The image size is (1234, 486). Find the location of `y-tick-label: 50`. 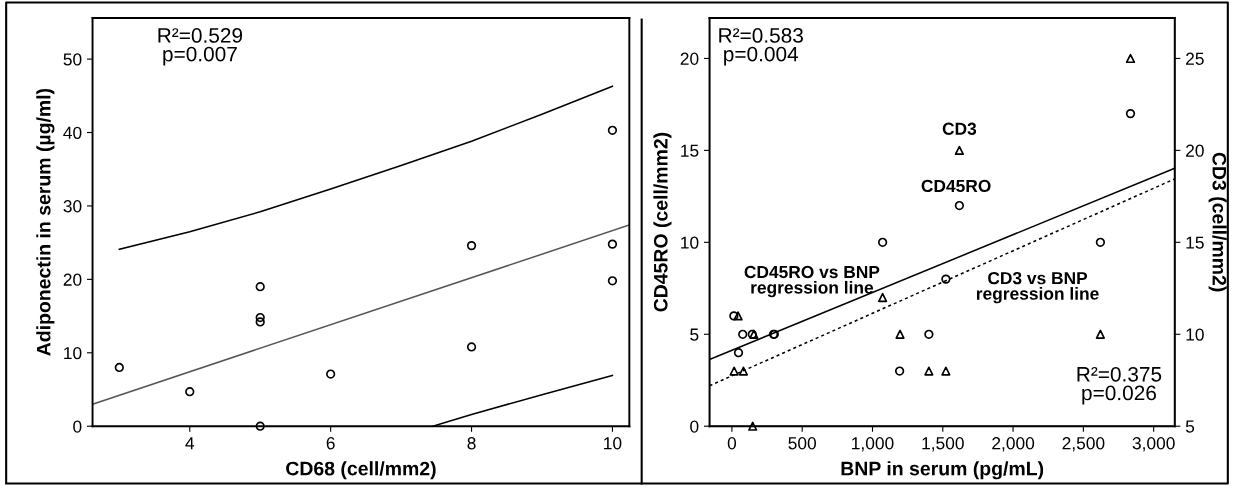

y-tick-label: 50 is located at coordinates (72, 59).